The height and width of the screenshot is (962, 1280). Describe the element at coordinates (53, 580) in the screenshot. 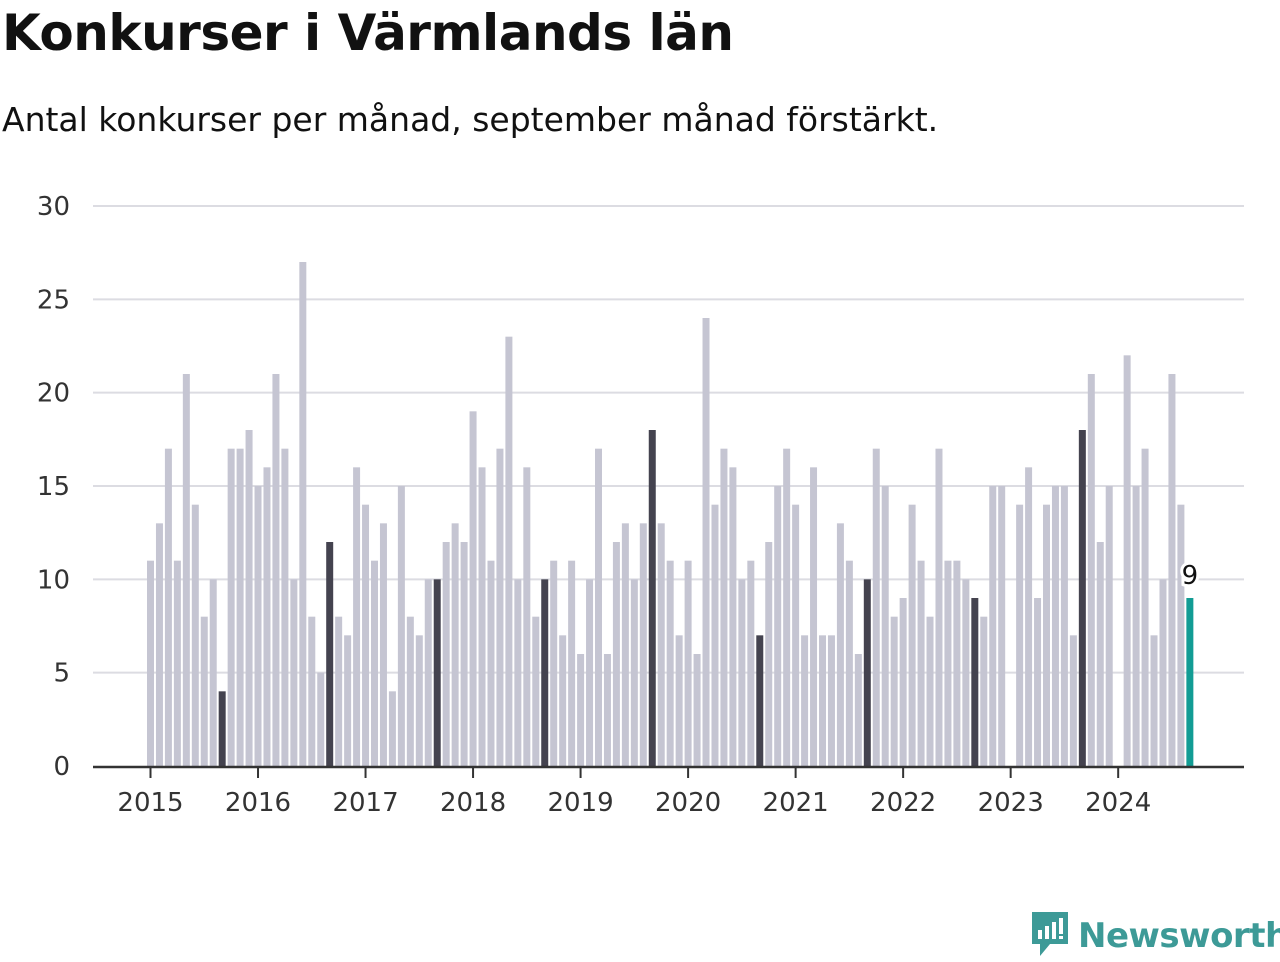

I see `y-tick-label: 10` at that location.